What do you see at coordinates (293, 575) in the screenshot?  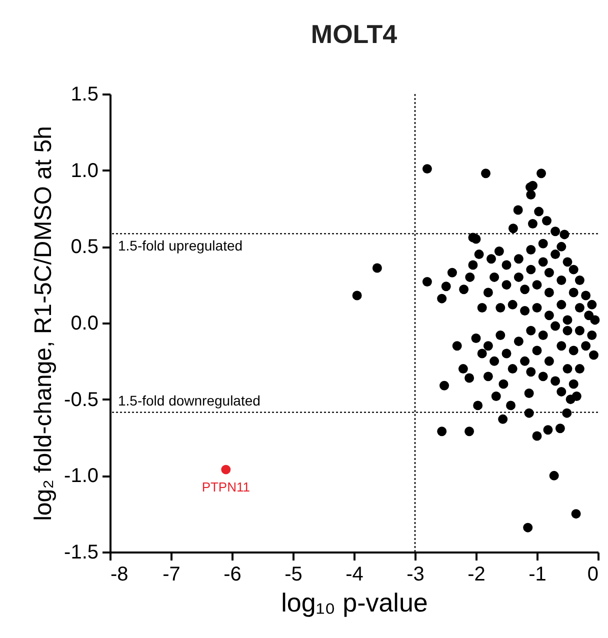 I see `x-tick-label: -5` at bounding box center [293, 575].